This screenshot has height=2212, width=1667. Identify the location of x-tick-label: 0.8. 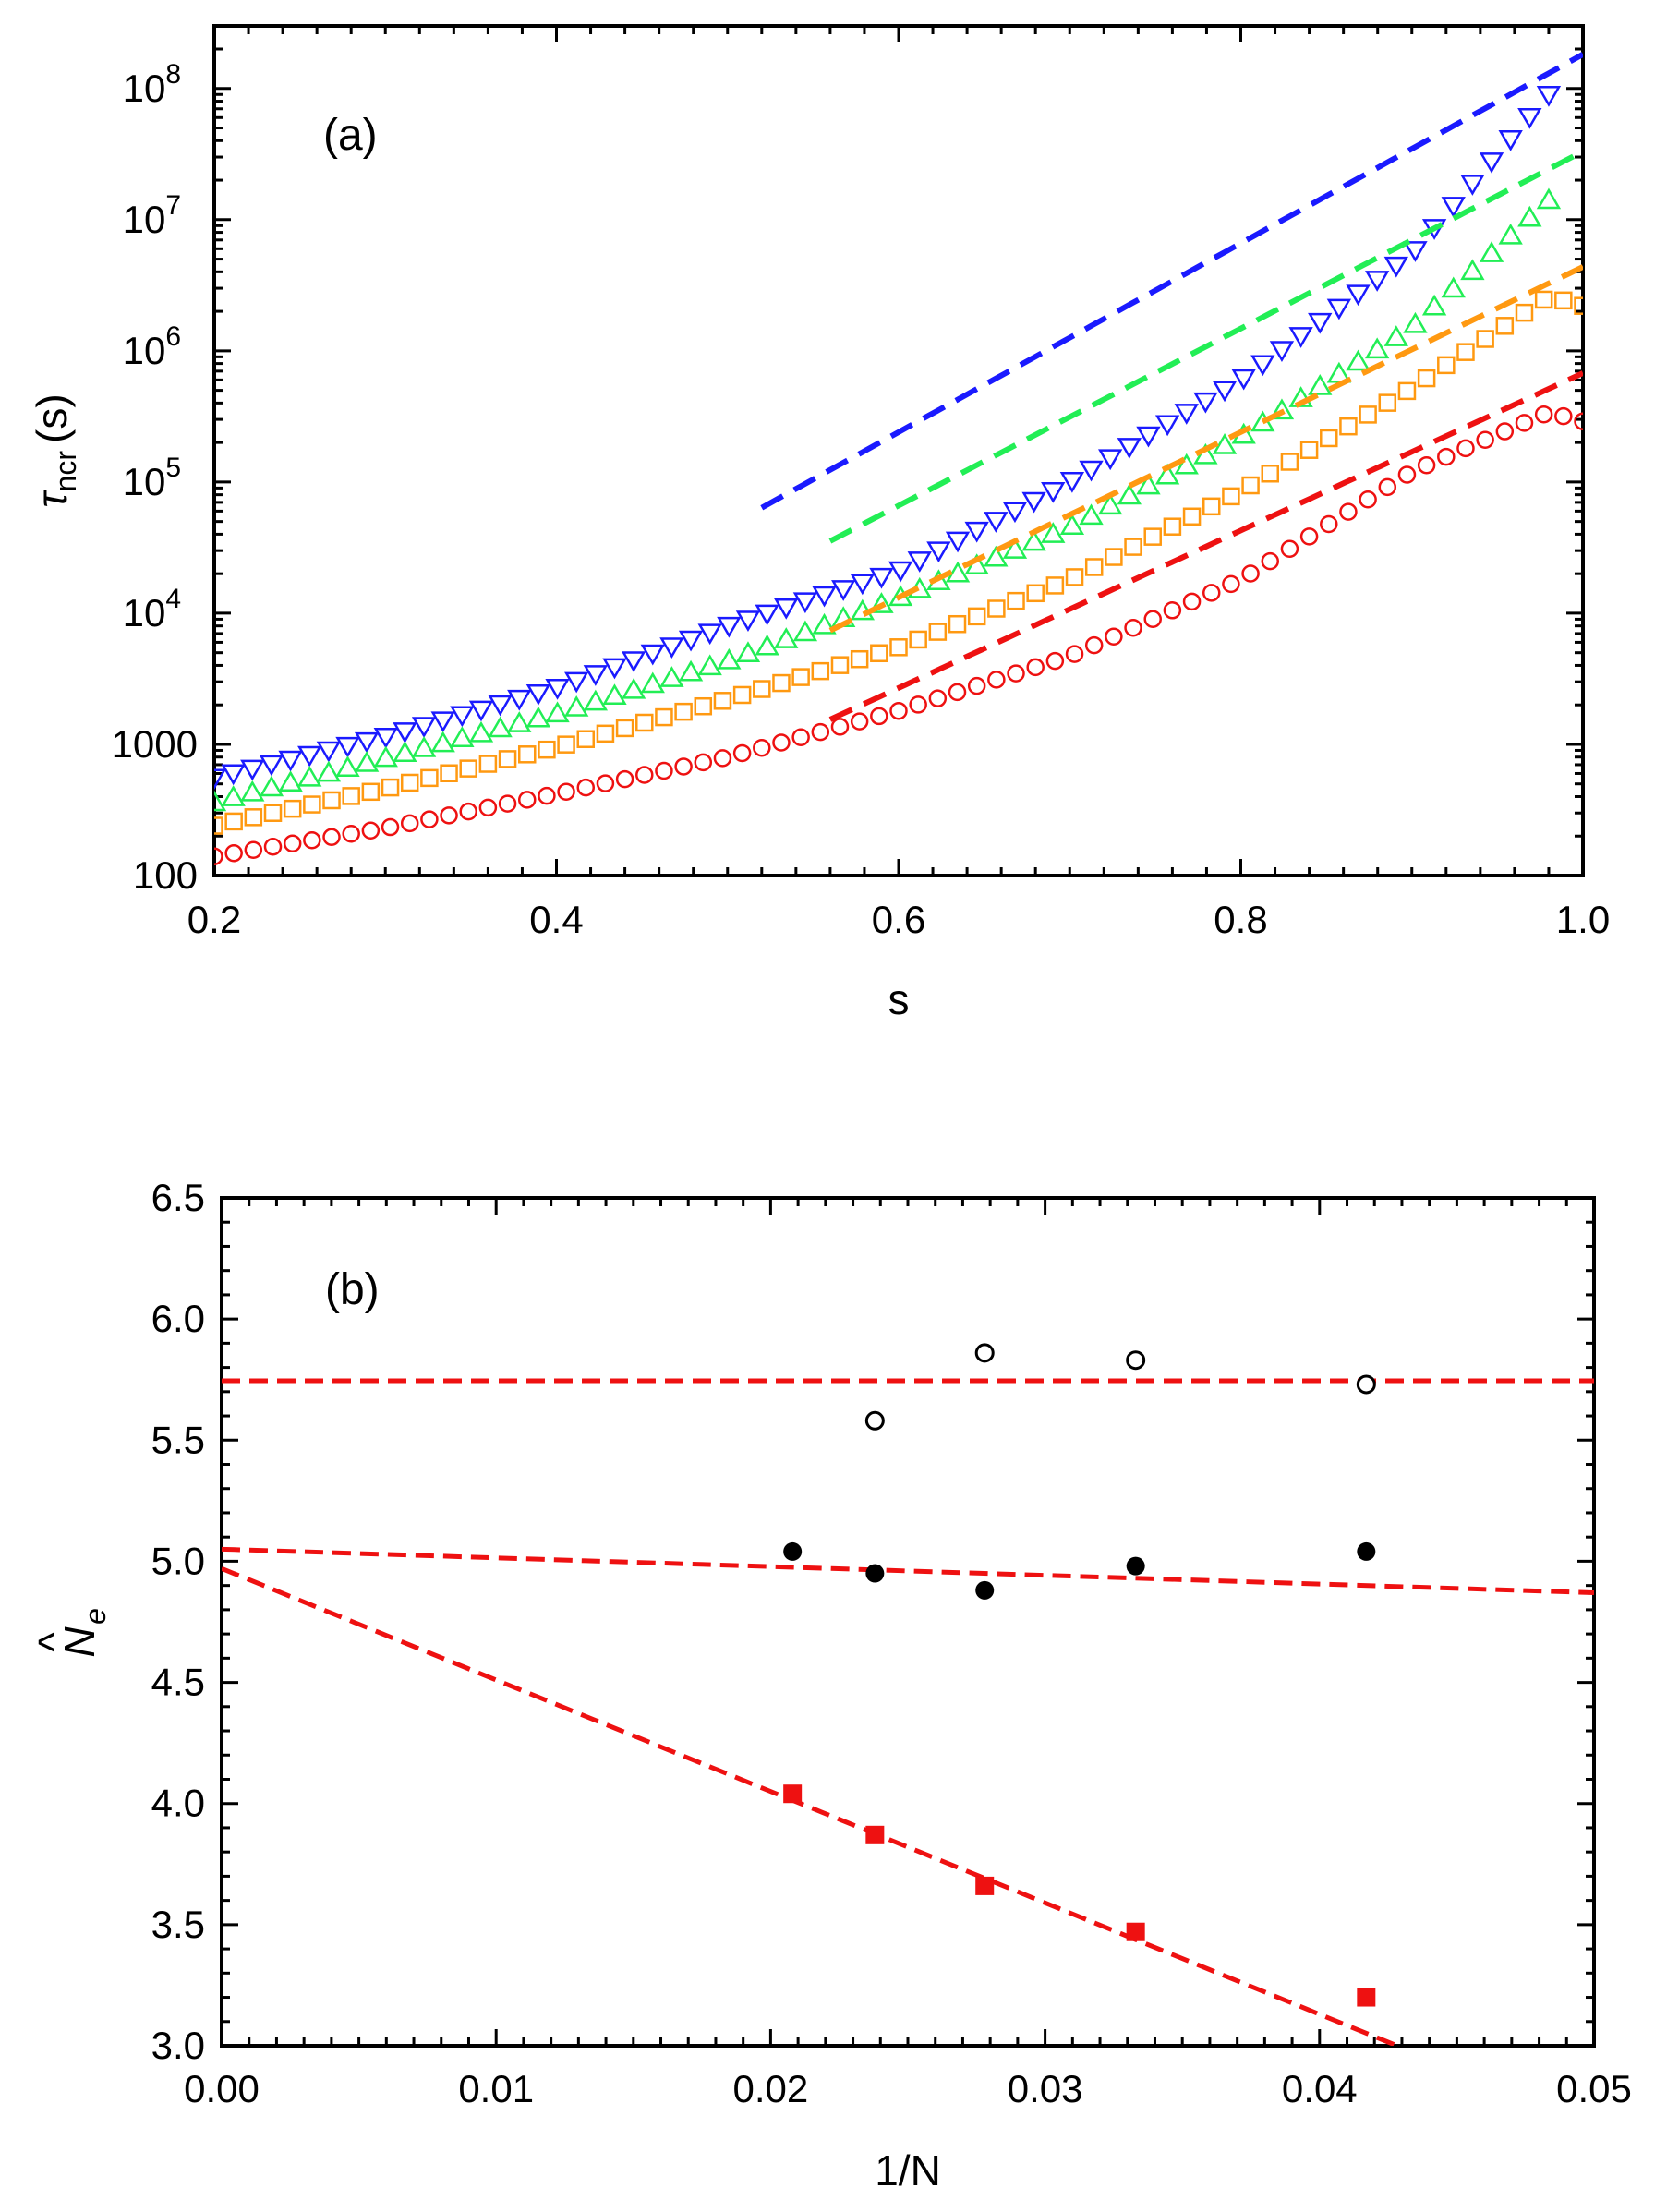
(1240, 919).